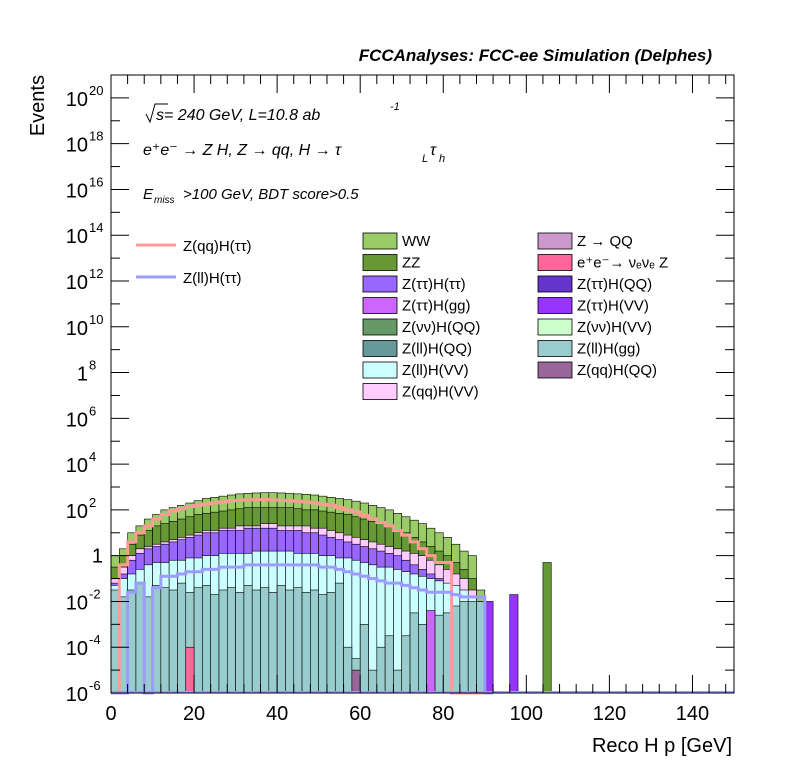 The width and height of the screenshot is (796, 777). Describe the element at coordinates (609, 714) in the screenshot. I see `x-tick-label: 120` at that location.